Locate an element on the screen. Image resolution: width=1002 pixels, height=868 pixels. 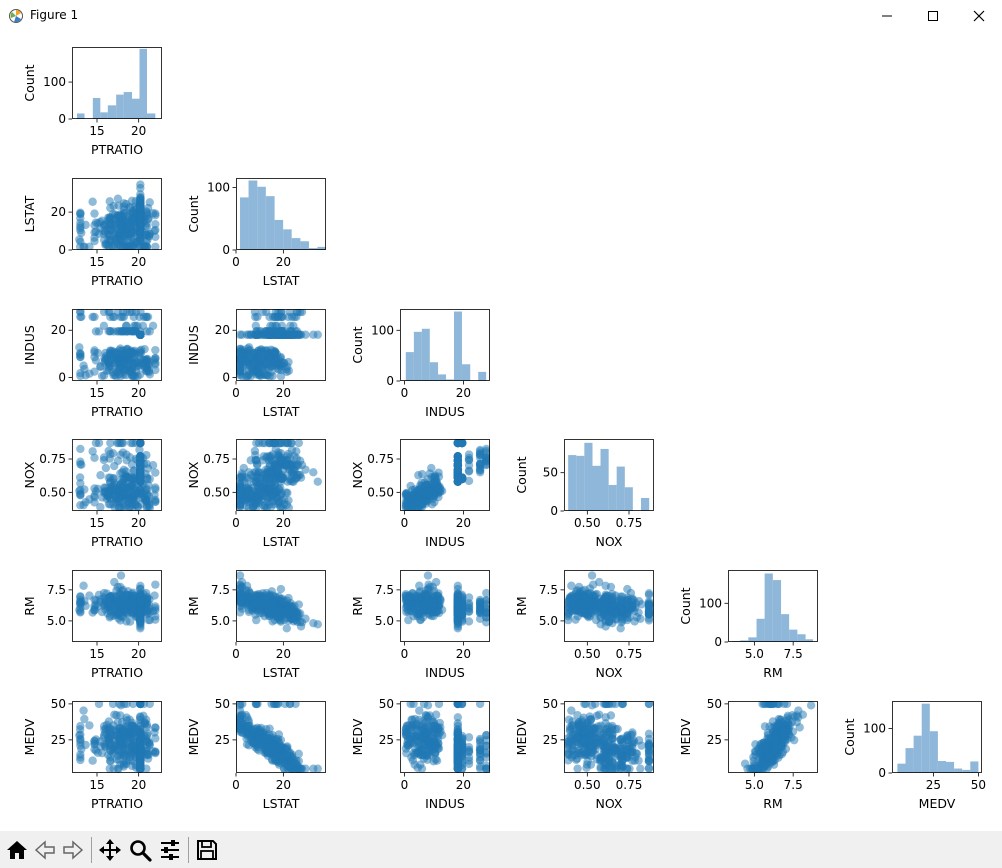
window-title: Figure 1 is located at coordinates (54, 15).